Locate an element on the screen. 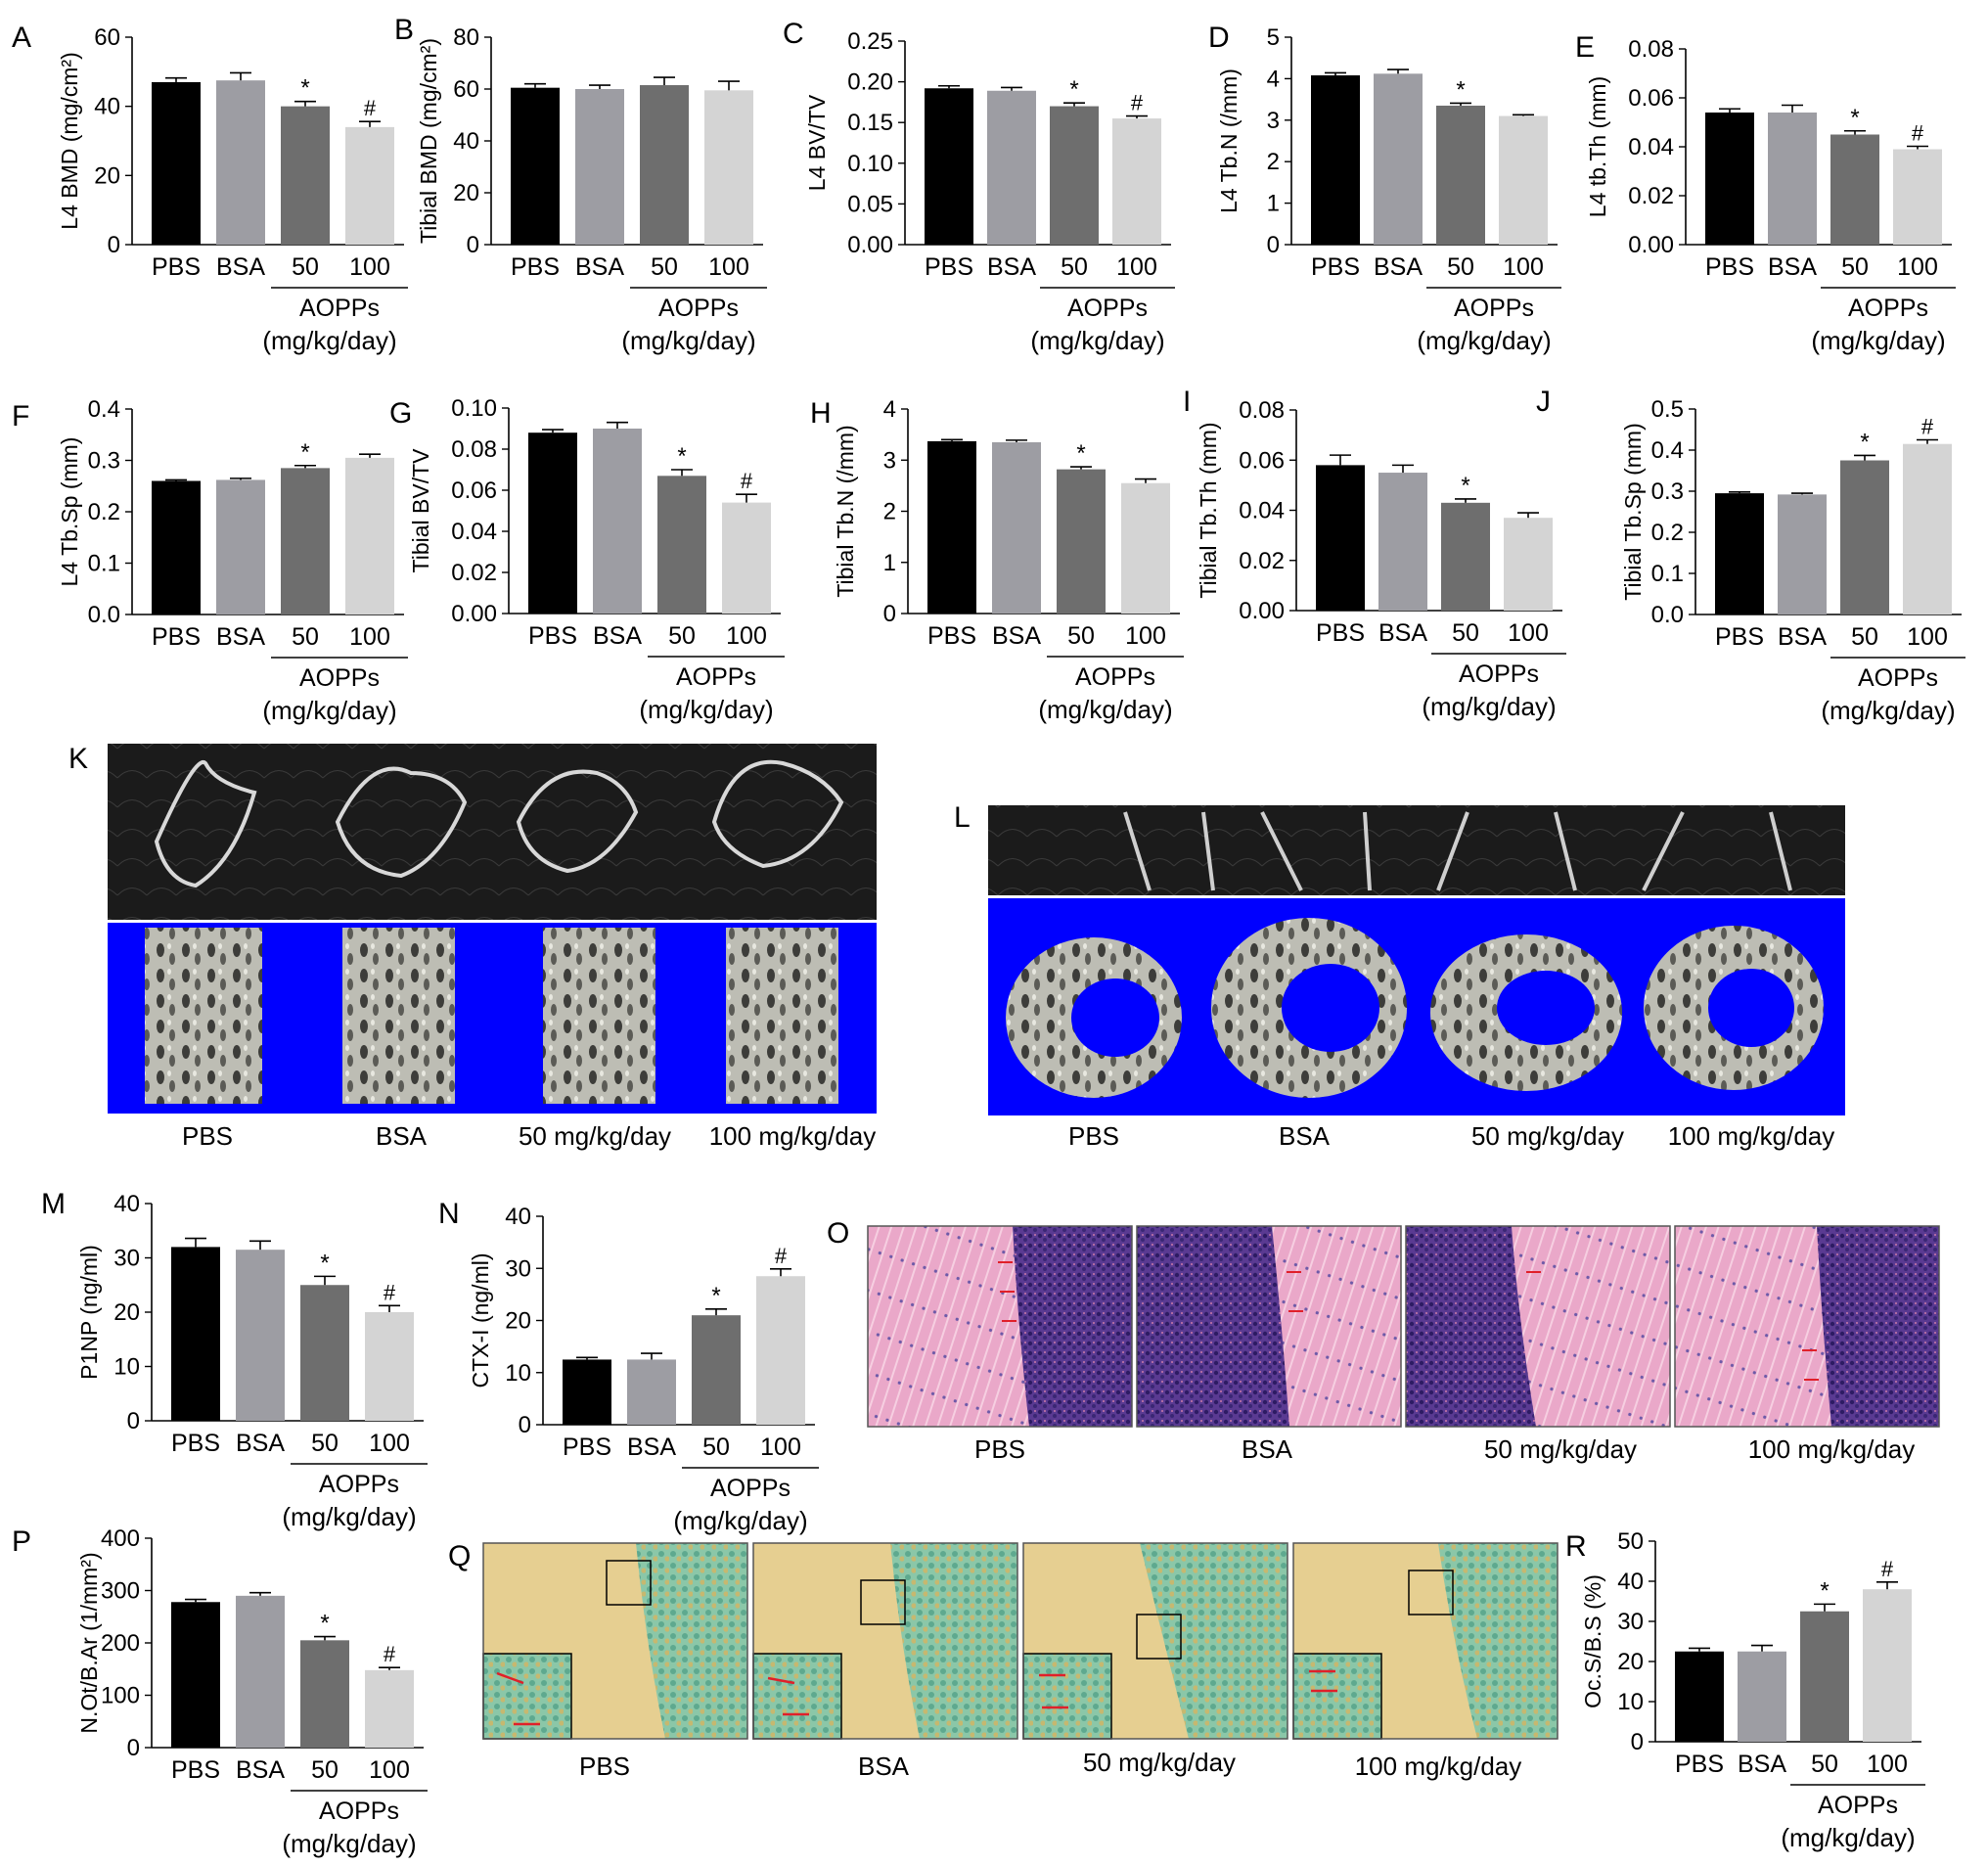 Image resolution: width=1988 pixels, height=1866 pixels. y-tick-label: 0.15 is located at coordinates (870, 123).